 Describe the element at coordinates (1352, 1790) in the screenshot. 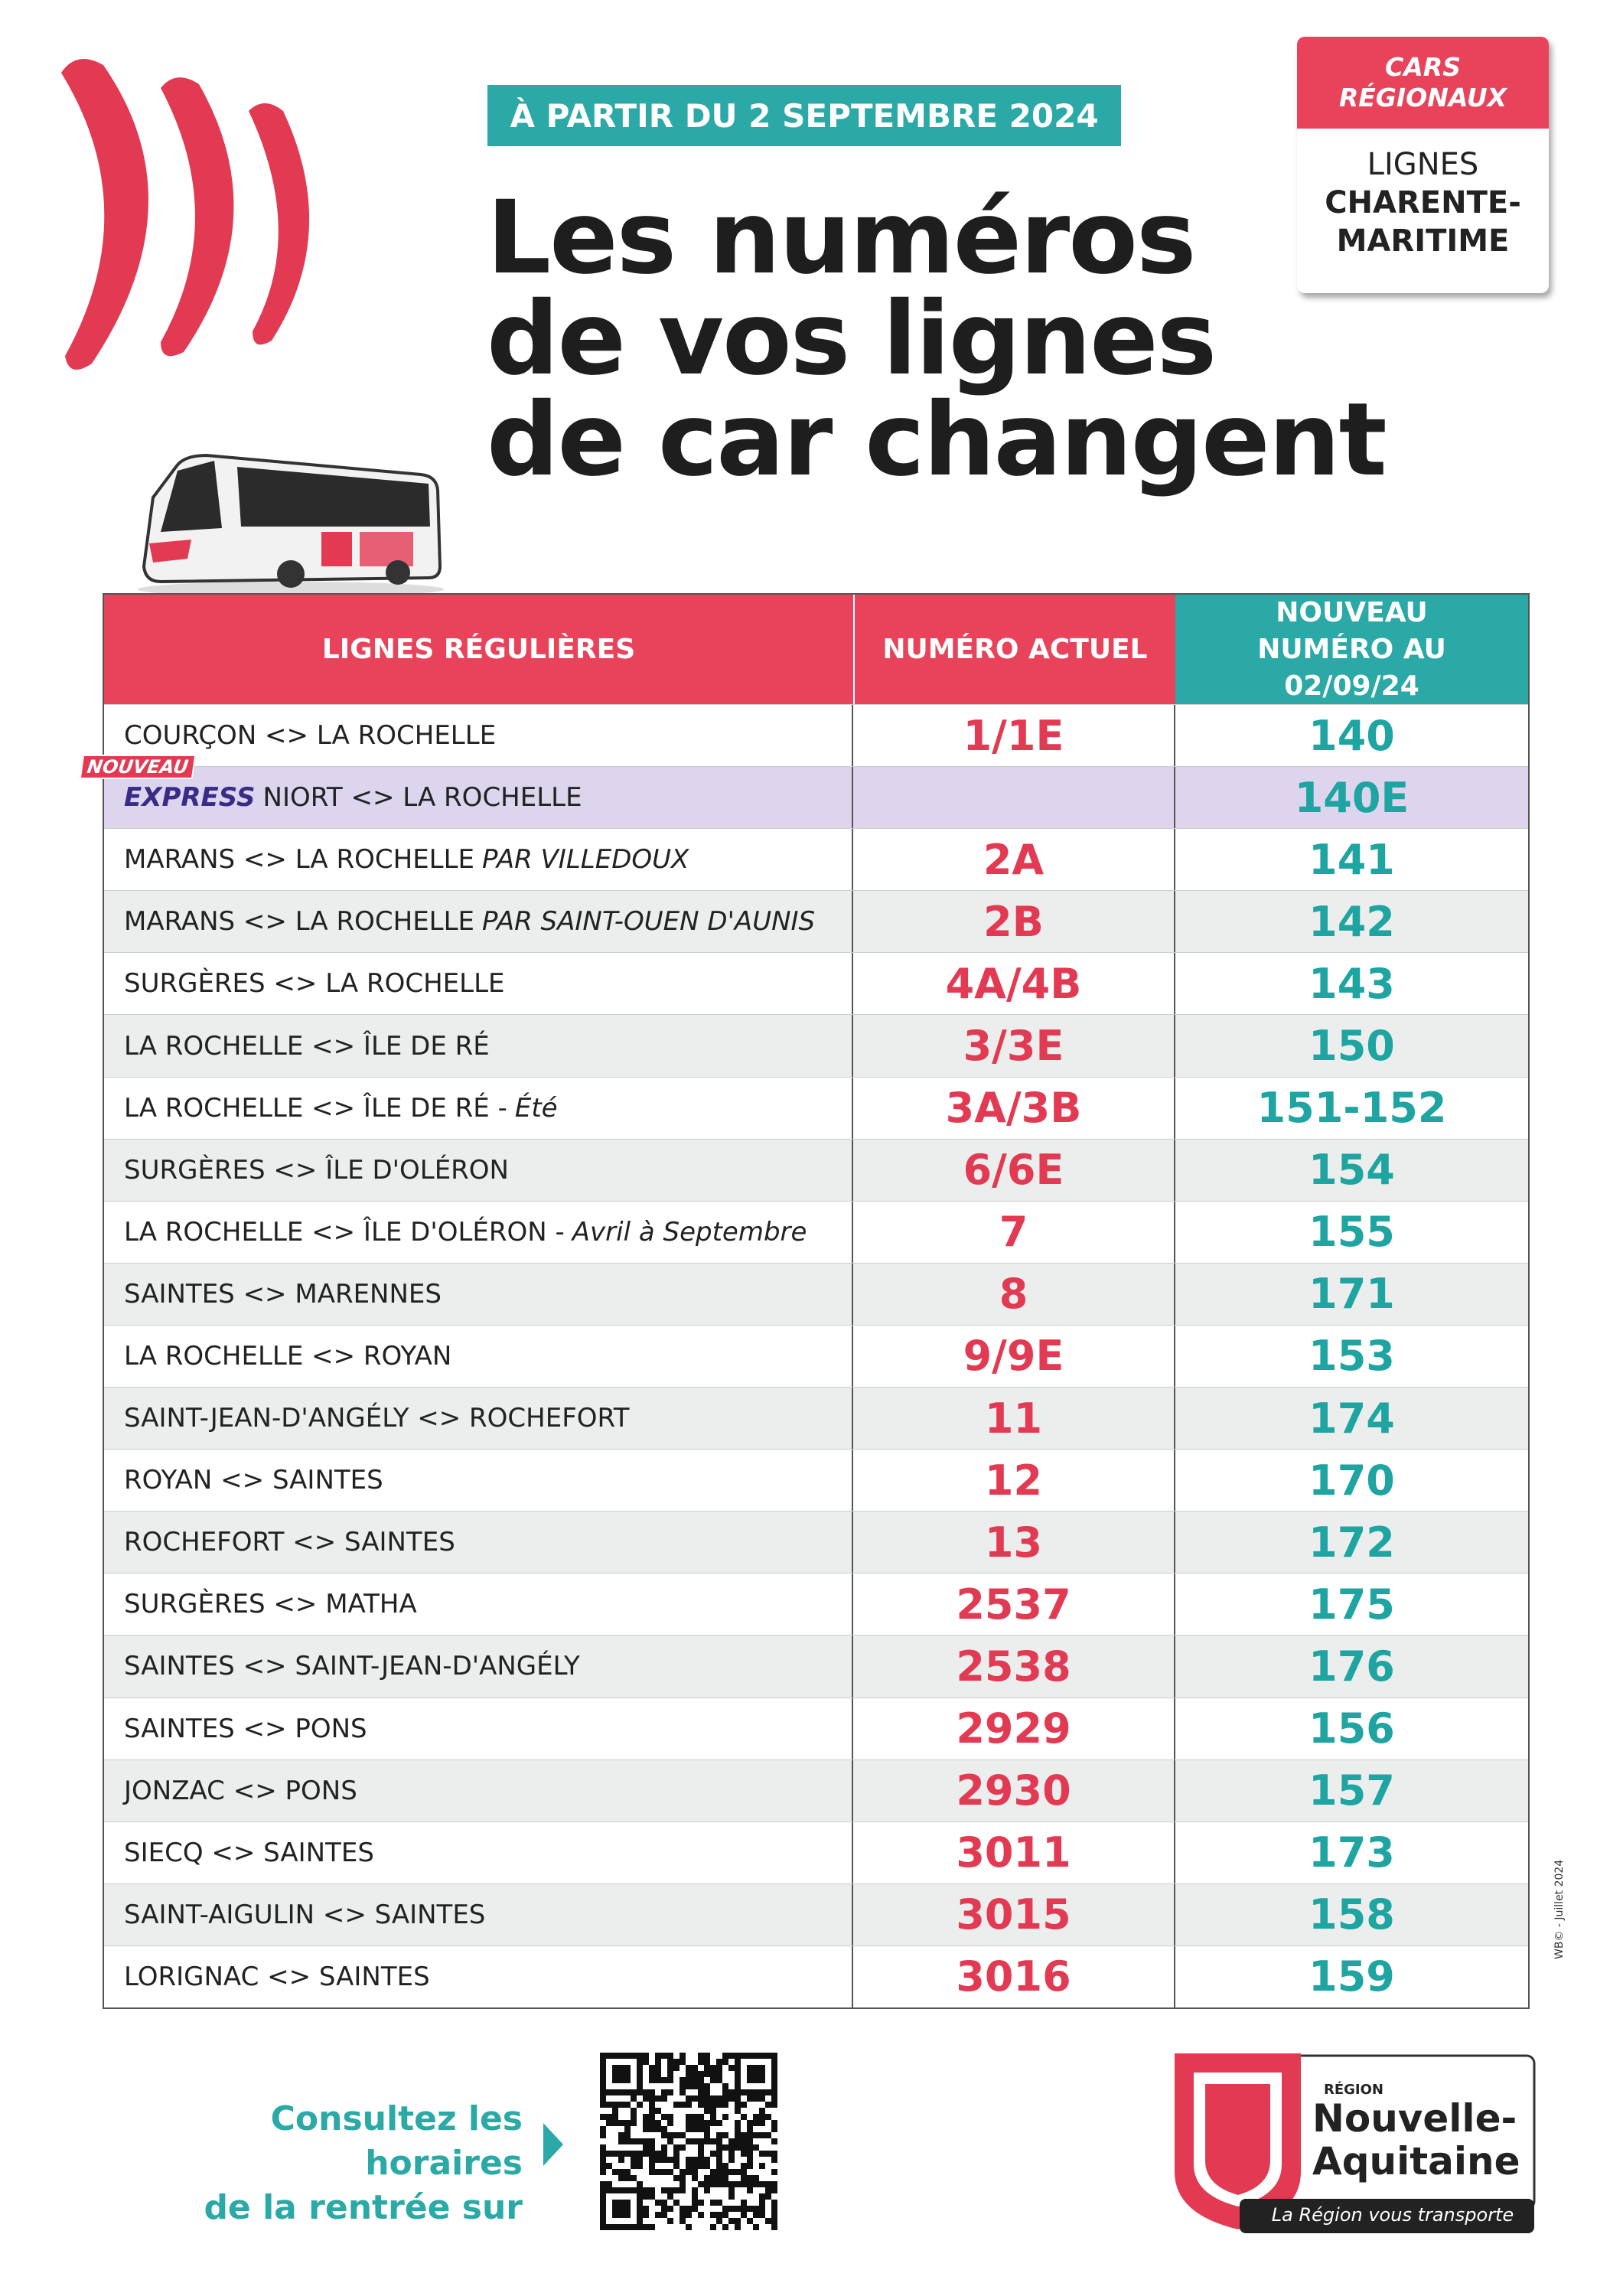

I see `new-number: 157` at that location.